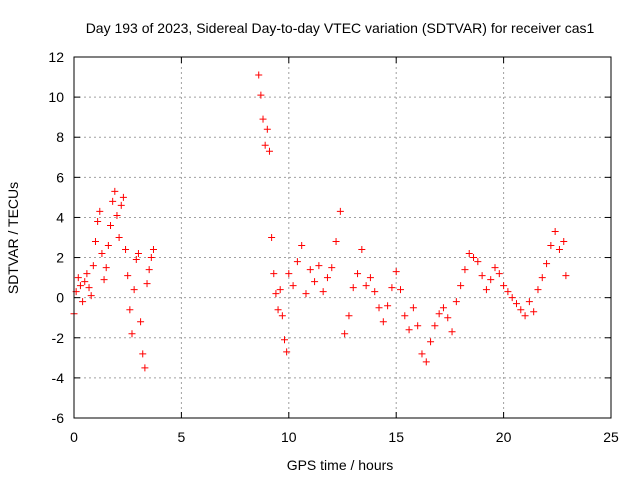  What do you see at coordinates (58, 418) in the screenshot?
I see `y-tick-label: -6` at bounding box center [58, 418].